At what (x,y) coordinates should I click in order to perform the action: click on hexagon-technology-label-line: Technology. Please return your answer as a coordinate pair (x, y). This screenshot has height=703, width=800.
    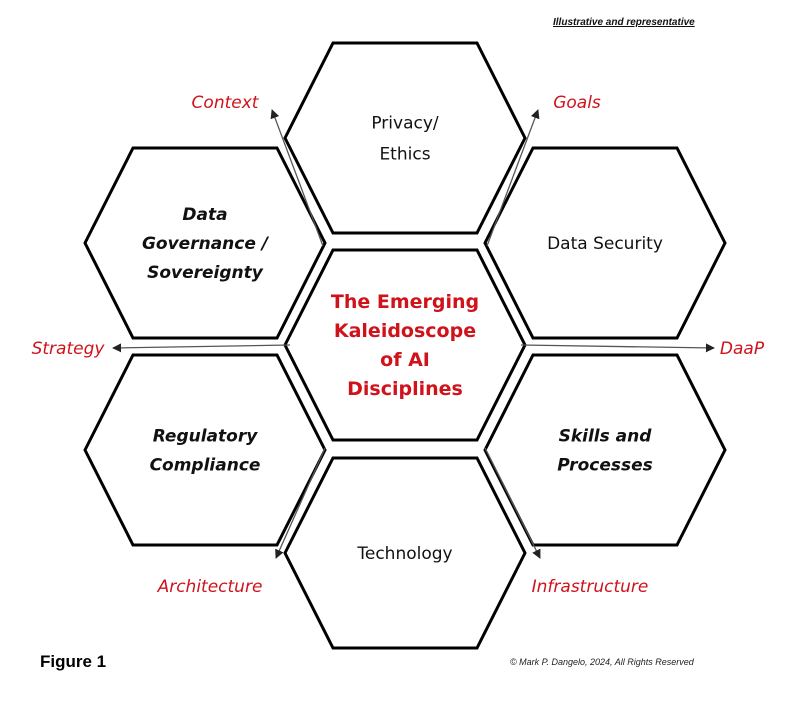
    Looking at the image, I should click on (404, 554).